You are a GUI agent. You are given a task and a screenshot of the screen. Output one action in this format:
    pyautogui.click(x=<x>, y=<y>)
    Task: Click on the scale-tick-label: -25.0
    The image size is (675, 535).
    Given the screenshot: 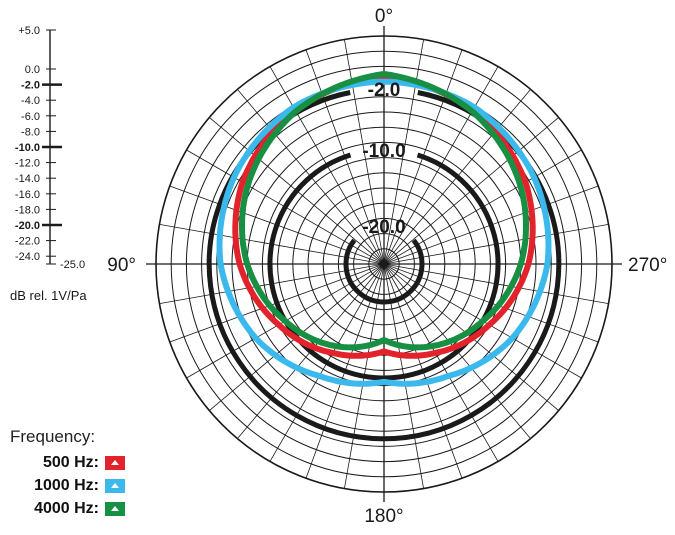 What is the action you would take?
    pyautogui.click(x=72, y=265)
    